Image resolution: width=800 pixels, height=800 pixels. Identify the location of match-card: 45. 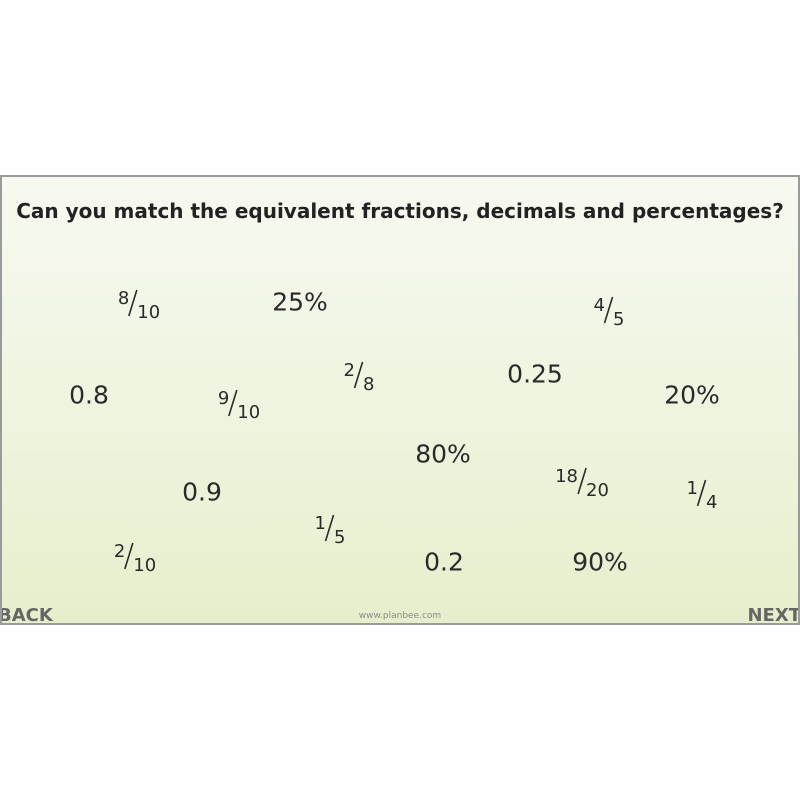
(609, 311).